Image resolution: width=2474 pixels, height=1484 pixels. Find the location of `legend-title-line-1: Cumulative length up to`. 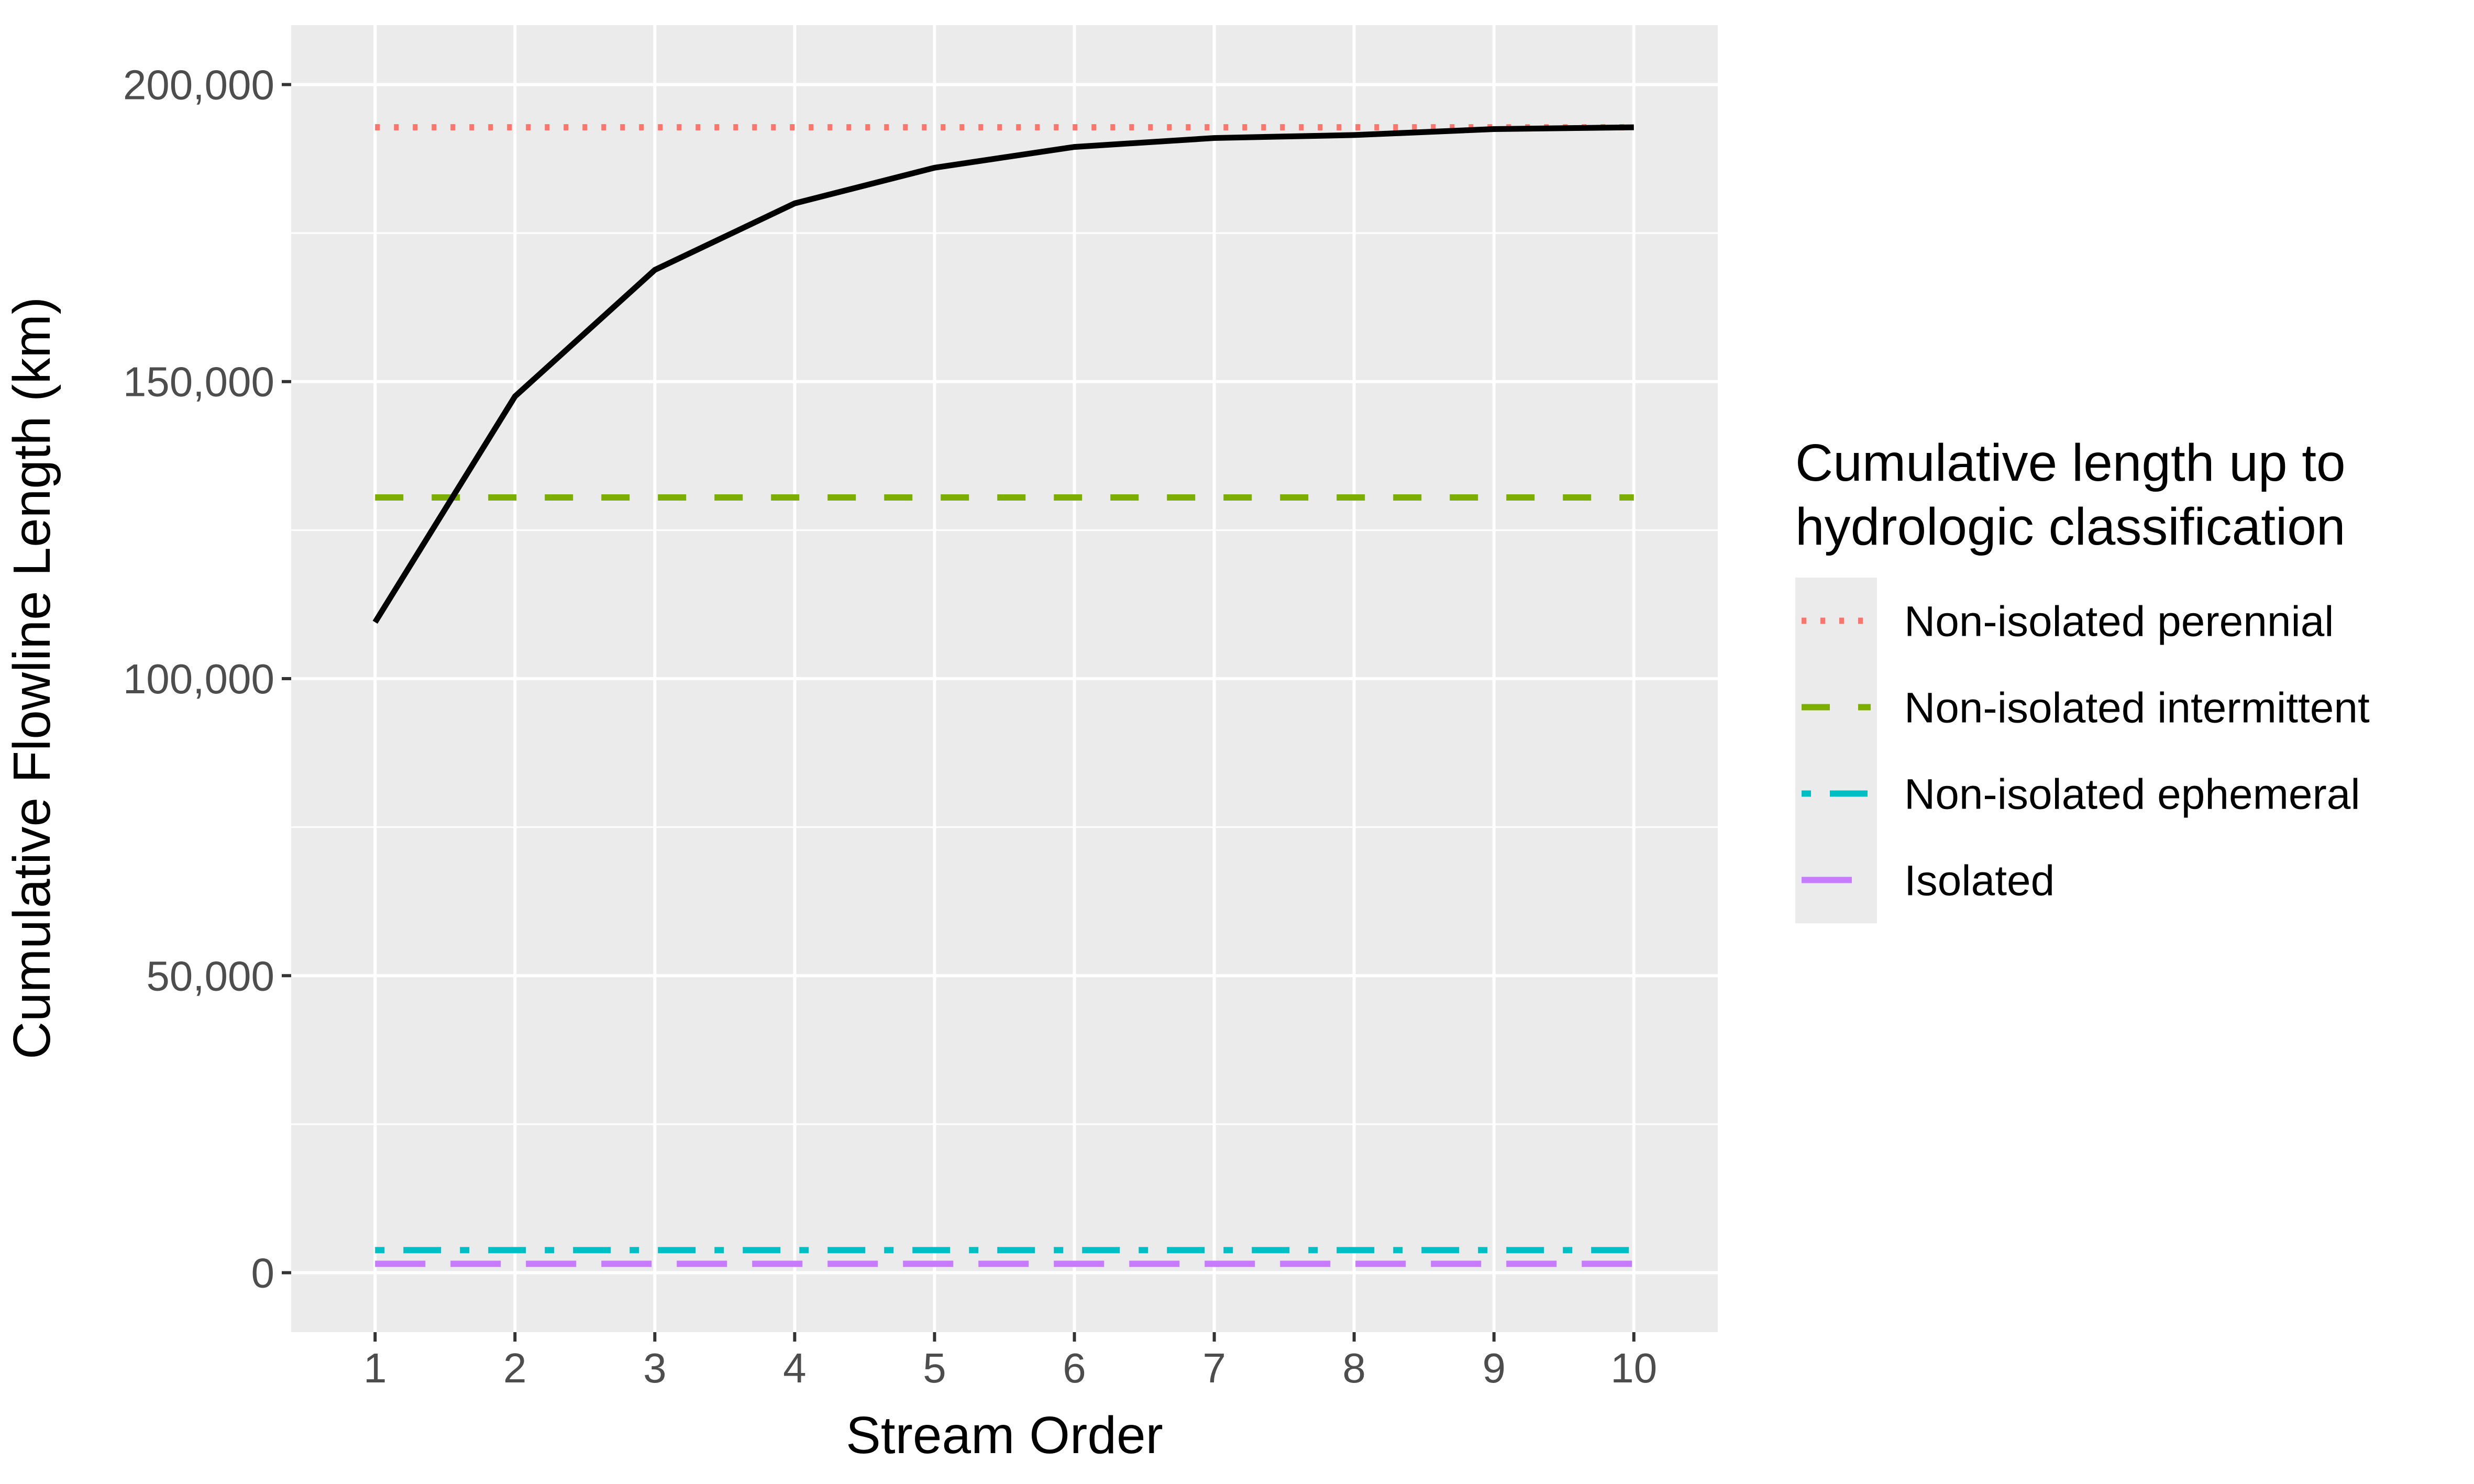

legend-title-line-1: Cumulative length up to is located at coordinates (2070, 463).